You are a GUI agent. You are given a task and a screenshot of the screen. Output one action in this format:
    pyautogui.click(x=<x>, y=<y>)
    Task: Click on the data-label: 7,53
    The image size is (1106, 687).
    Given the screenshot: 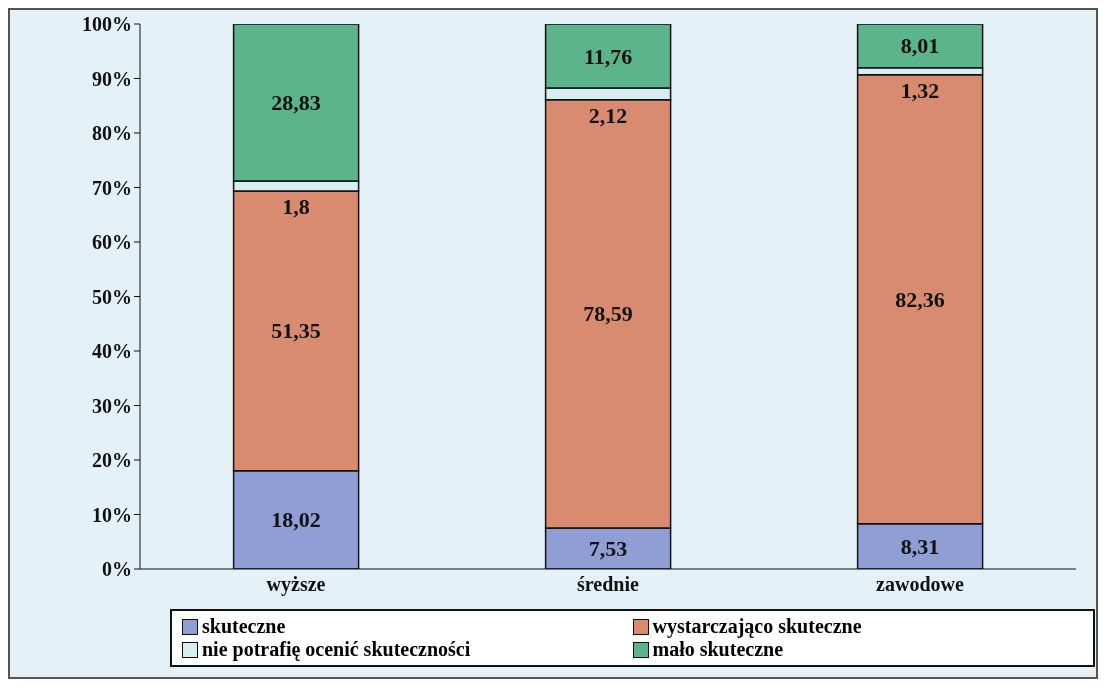 What is the action you would take?
    pyautogui.click(x=608, y=548)
    